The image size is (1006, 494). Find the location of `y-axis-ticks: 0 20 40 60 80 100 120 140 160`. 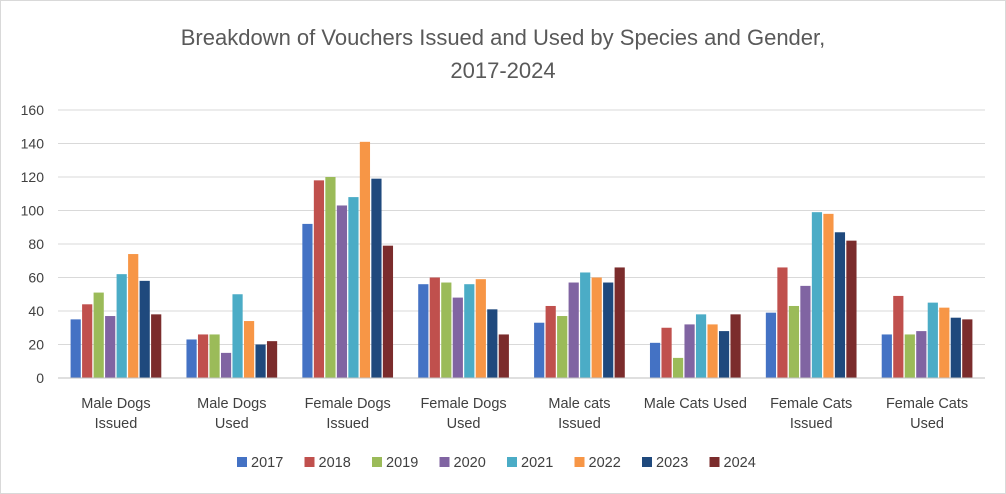

y-axis-ticks: 0 20 40 60 80 100 120 140 160 is located at coordinates (33, 244).